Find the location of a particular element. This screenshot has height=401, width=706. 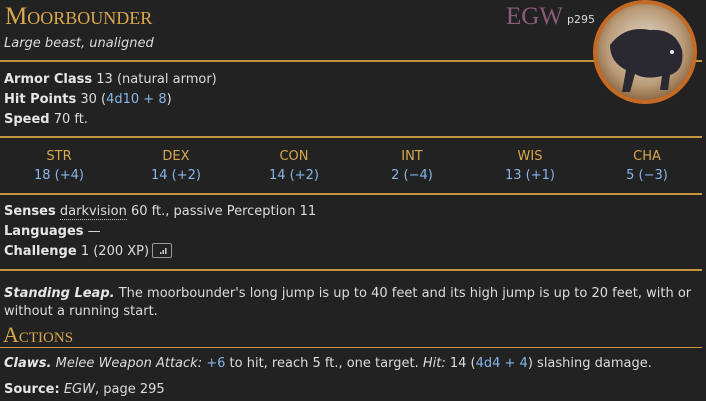

dice-roll: 4d10 + 8 is located at coordinates (136, 99).